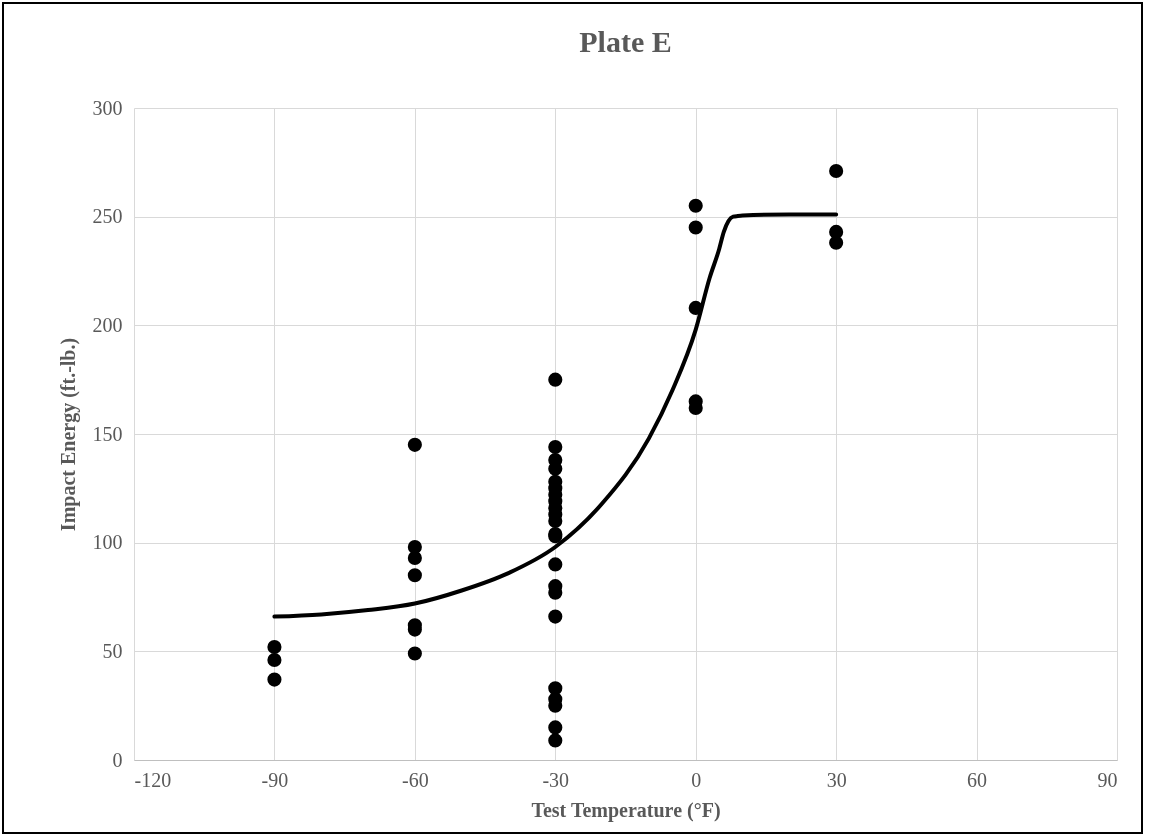 The height and width of the screenshot is (840, 1149). I want to click on x-tick-label: 90, so click(1107, 779).